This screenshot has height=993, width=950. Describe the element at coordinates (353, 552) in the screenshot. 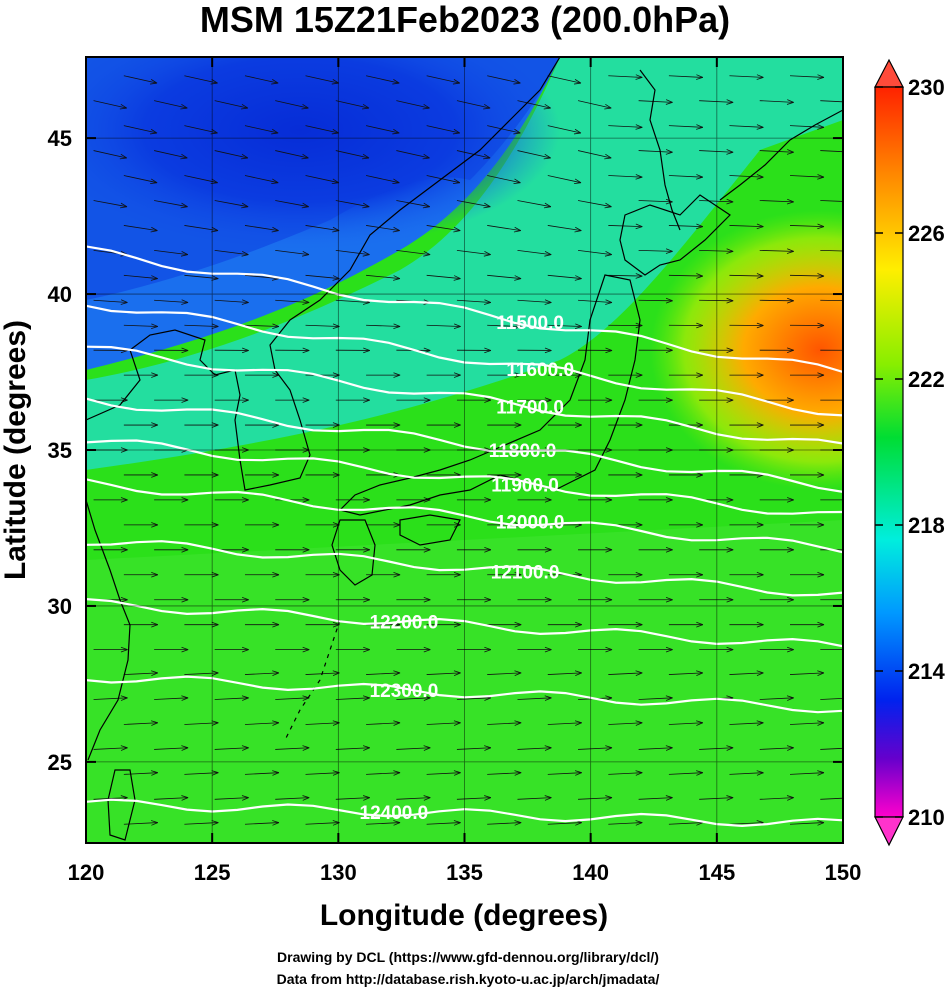

I see `coast-kyushu` at that location.